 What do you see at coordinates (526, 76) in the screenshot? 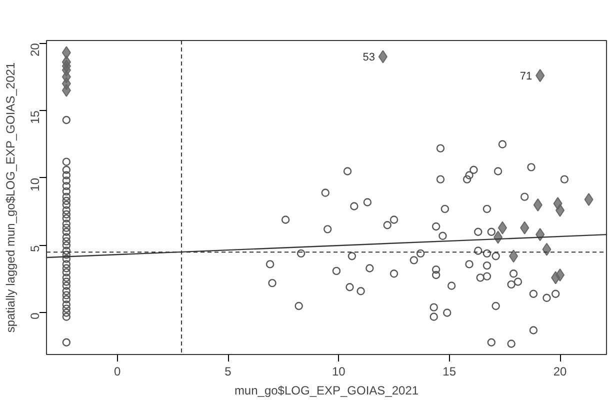
I see `annotation: 71` at bounding box center [526, 76].